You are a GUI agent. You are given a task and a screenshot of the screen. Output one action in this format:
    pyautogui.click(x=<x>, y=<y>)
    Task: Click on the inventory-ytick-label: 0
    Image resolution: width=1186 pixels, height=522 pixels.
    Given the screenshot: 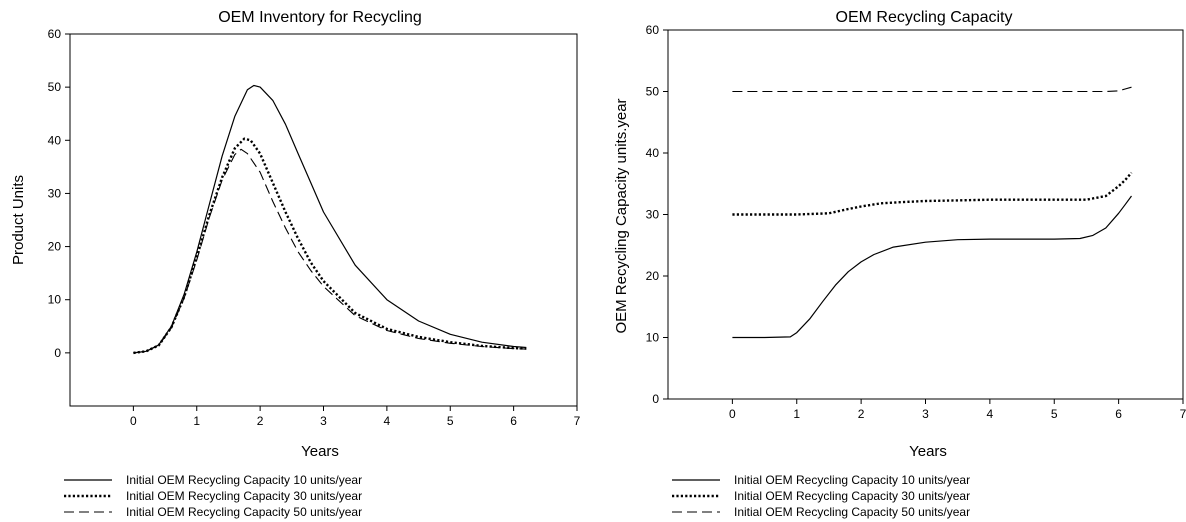 What is the action you would take?
    pyautogui.click(x=57, y=353)
    